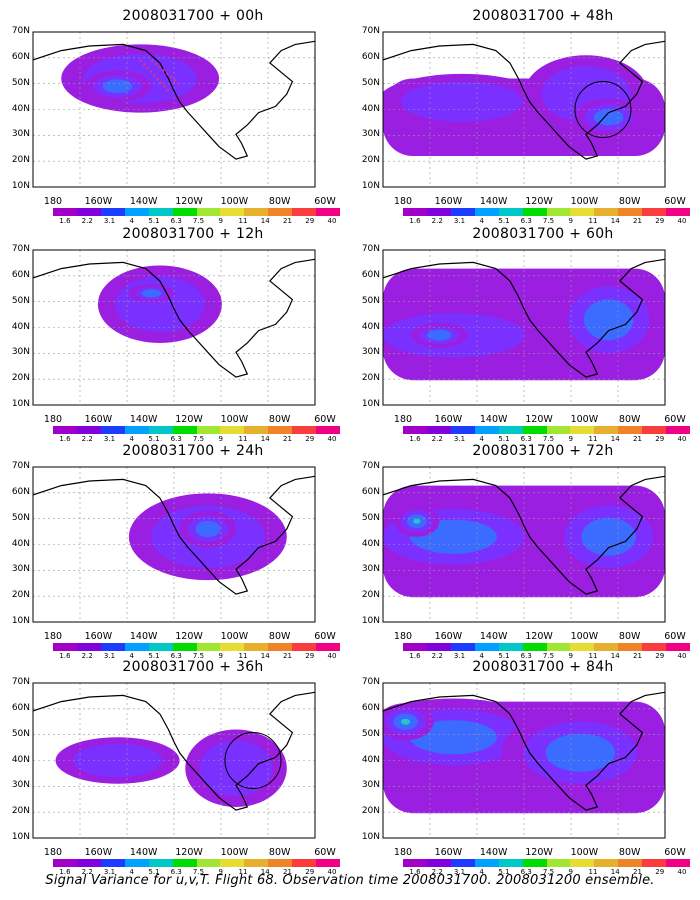  I want to click on colorbar-label: 21, so click(287, 439).